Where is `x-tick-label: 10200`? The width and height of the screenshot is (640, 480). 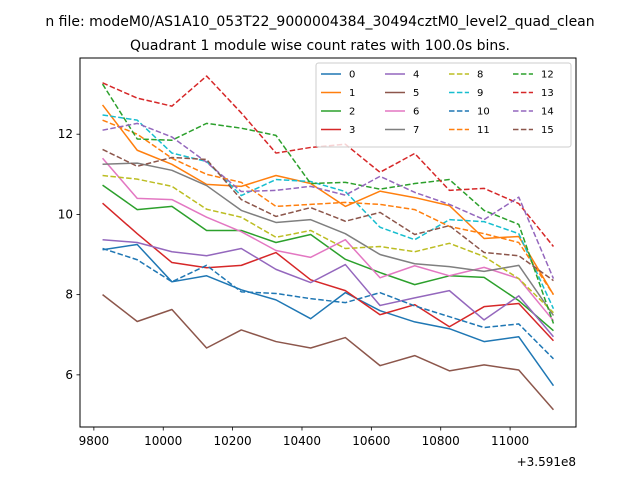
x-tick-label: 10200 is located at coordinates (233, 441).